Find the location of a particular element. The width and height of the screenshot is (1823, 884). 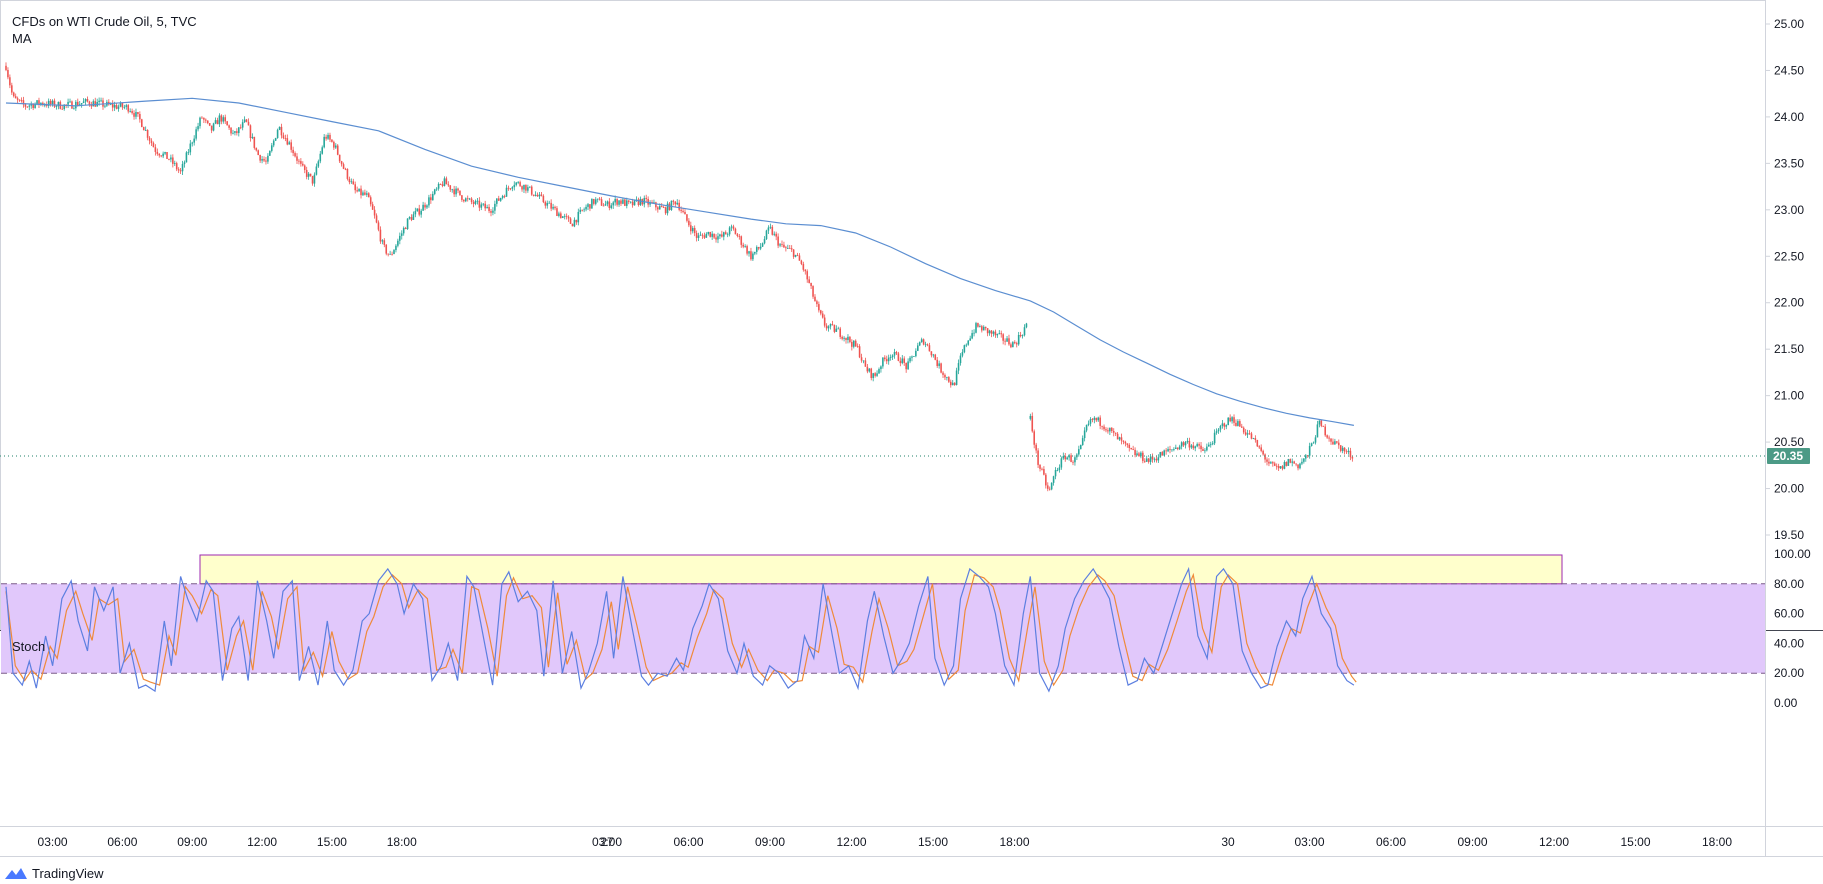

stoch-axis: 100.00 80.00 60.00 40.00 20.00 0.00 is located at coordinates (1792, 628).